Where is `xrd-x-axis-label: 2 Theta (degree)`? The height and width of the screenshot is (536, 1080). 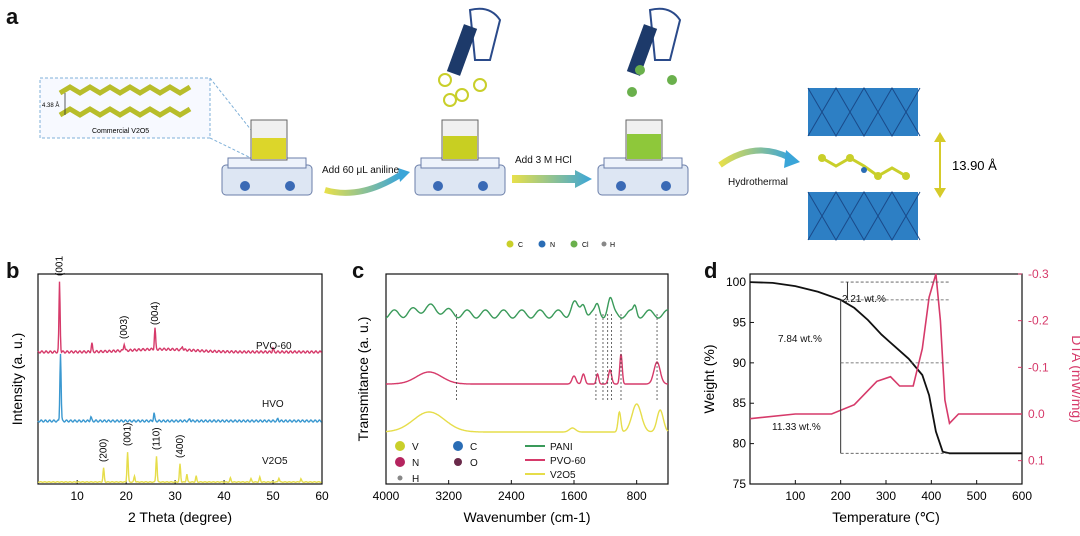
xrd-x-axis-label: 2 Theta (degree) is located at coordinates (180, 517).